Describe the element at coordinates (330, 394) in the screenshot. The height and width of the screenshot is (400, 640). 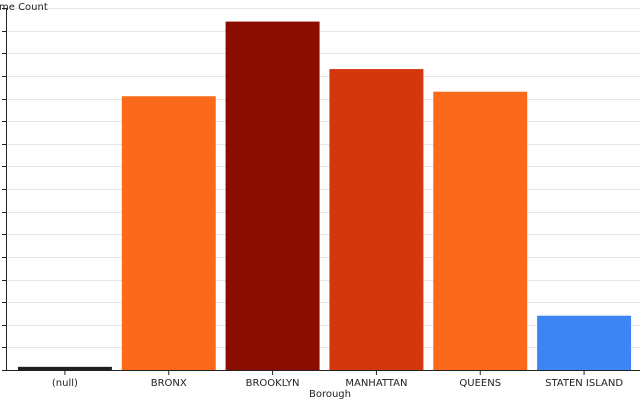
I see `x-axis-title: Borough` at that location.